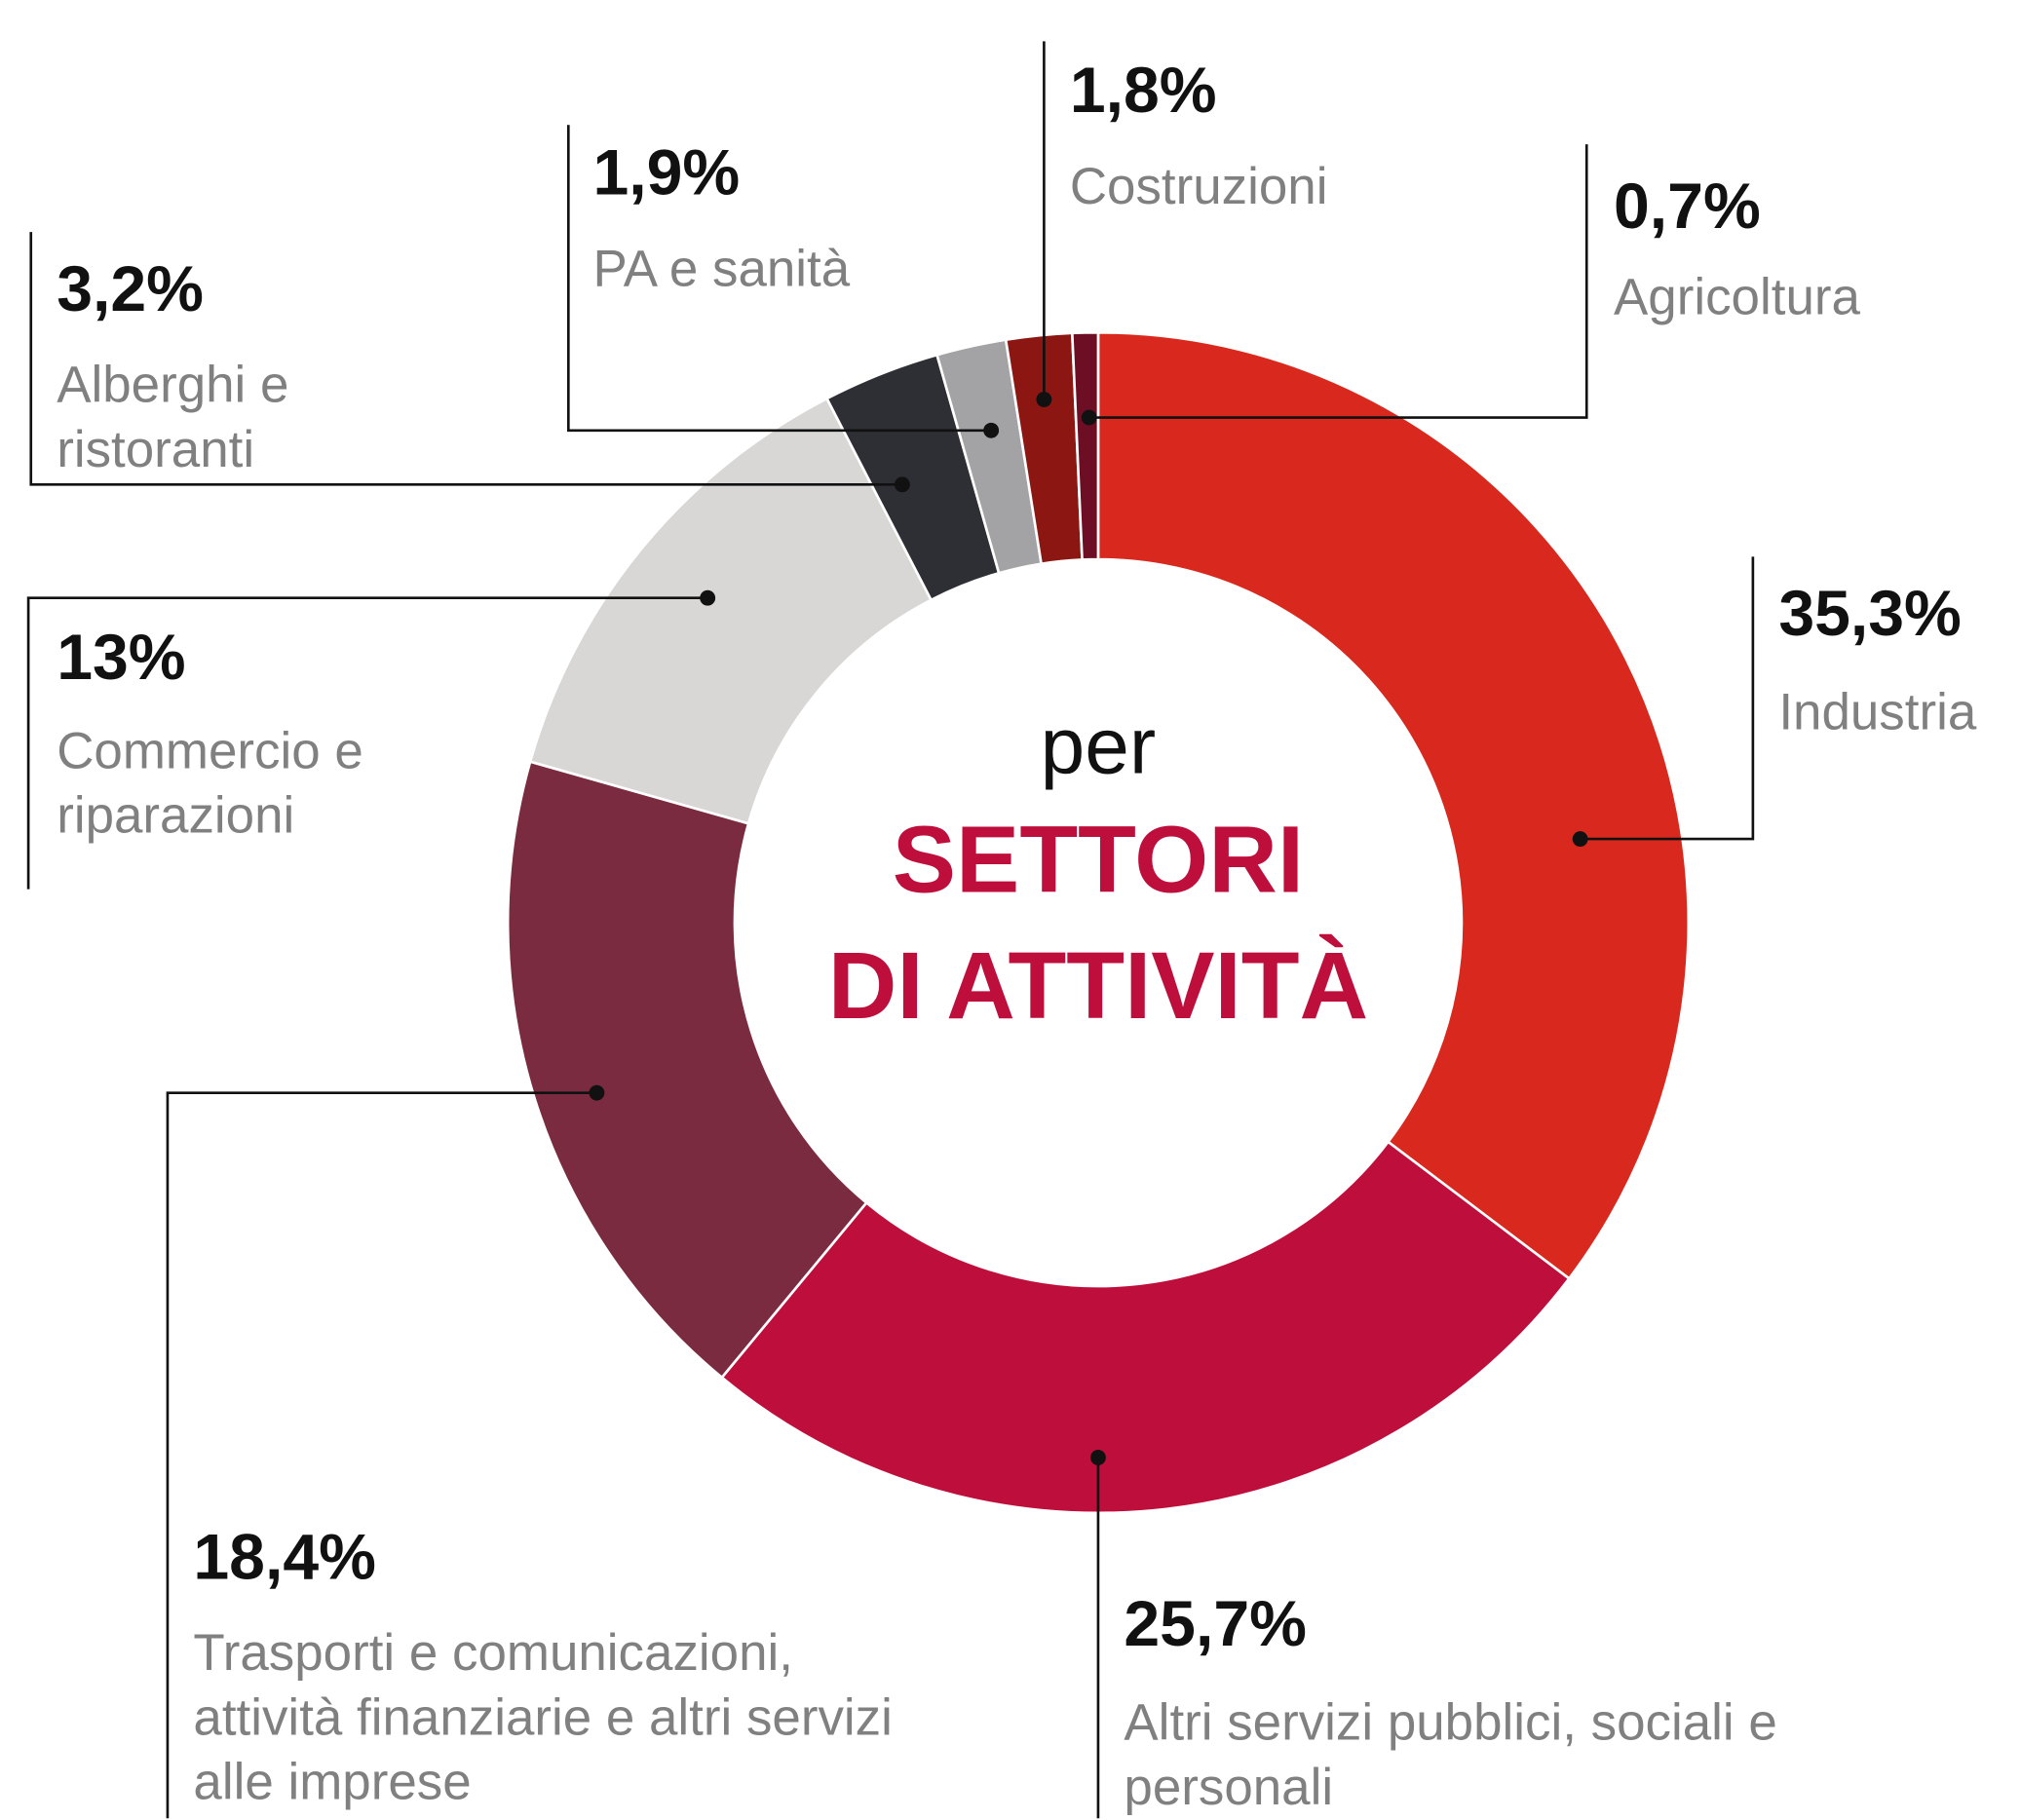  I want to click on value-label: 1,9%, so click(666, 172).